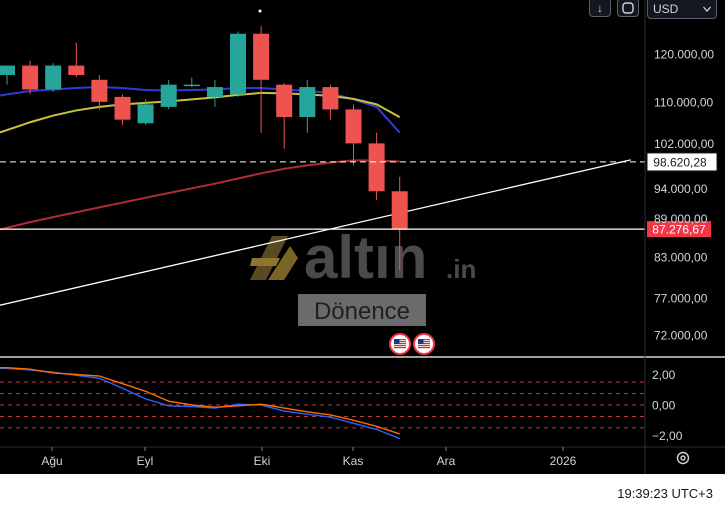 This screenshot has width=725, height=513. Describe the element at coordinates (681, 257) in the screenshot. I see `price-tick-label: 83.000,00` at that location.